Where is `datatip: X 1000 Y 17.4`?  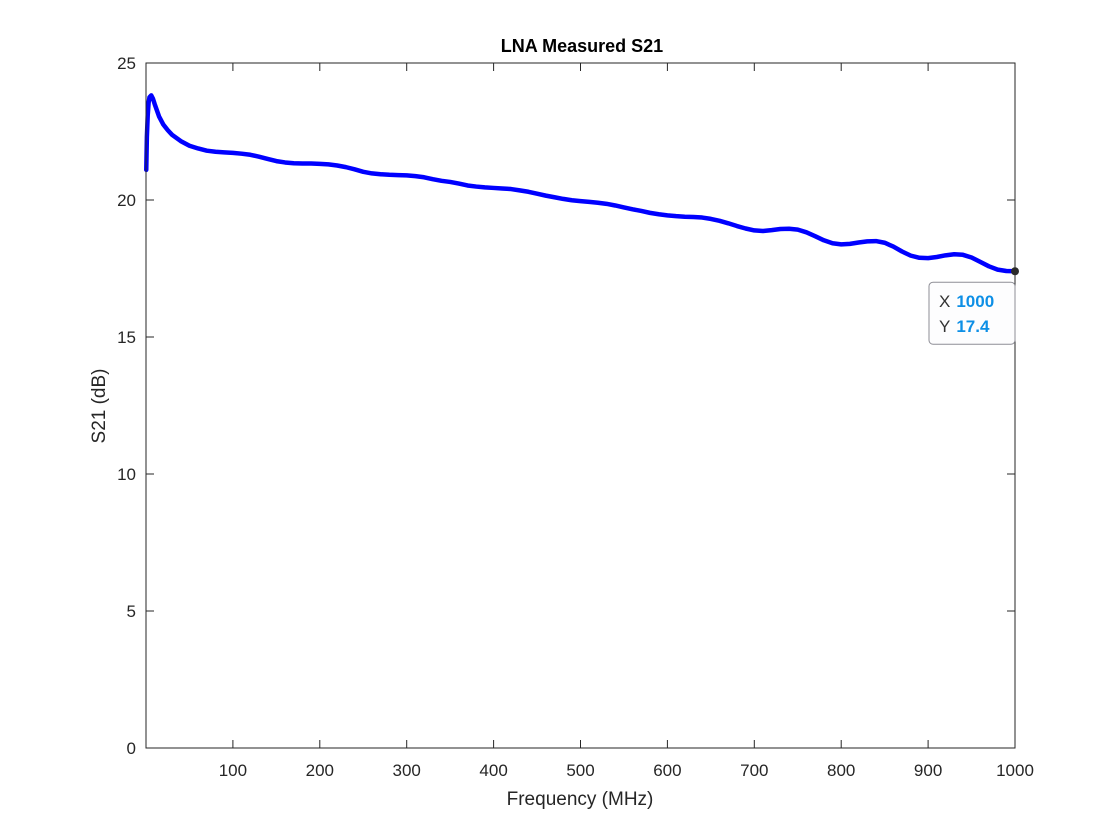 datatip: X 1000 Y 17.4 is located at coordinates (973, 306).